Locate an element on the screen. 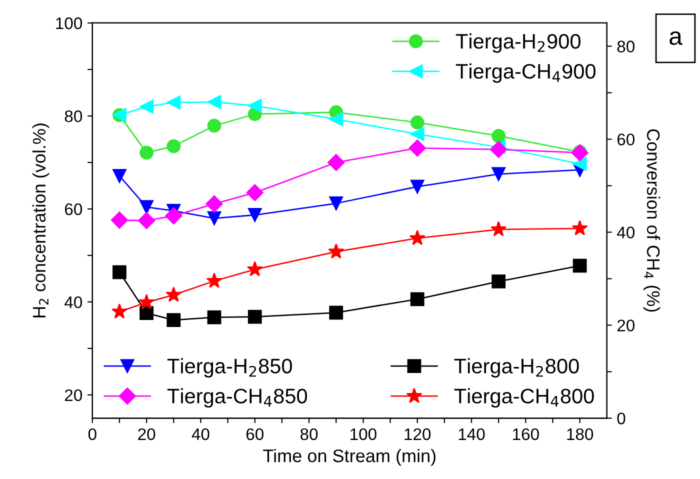 Image resolution: width=700 pixels, height=479 pixels. y2-tick-label: 0 is located at coordinates (621, 418).